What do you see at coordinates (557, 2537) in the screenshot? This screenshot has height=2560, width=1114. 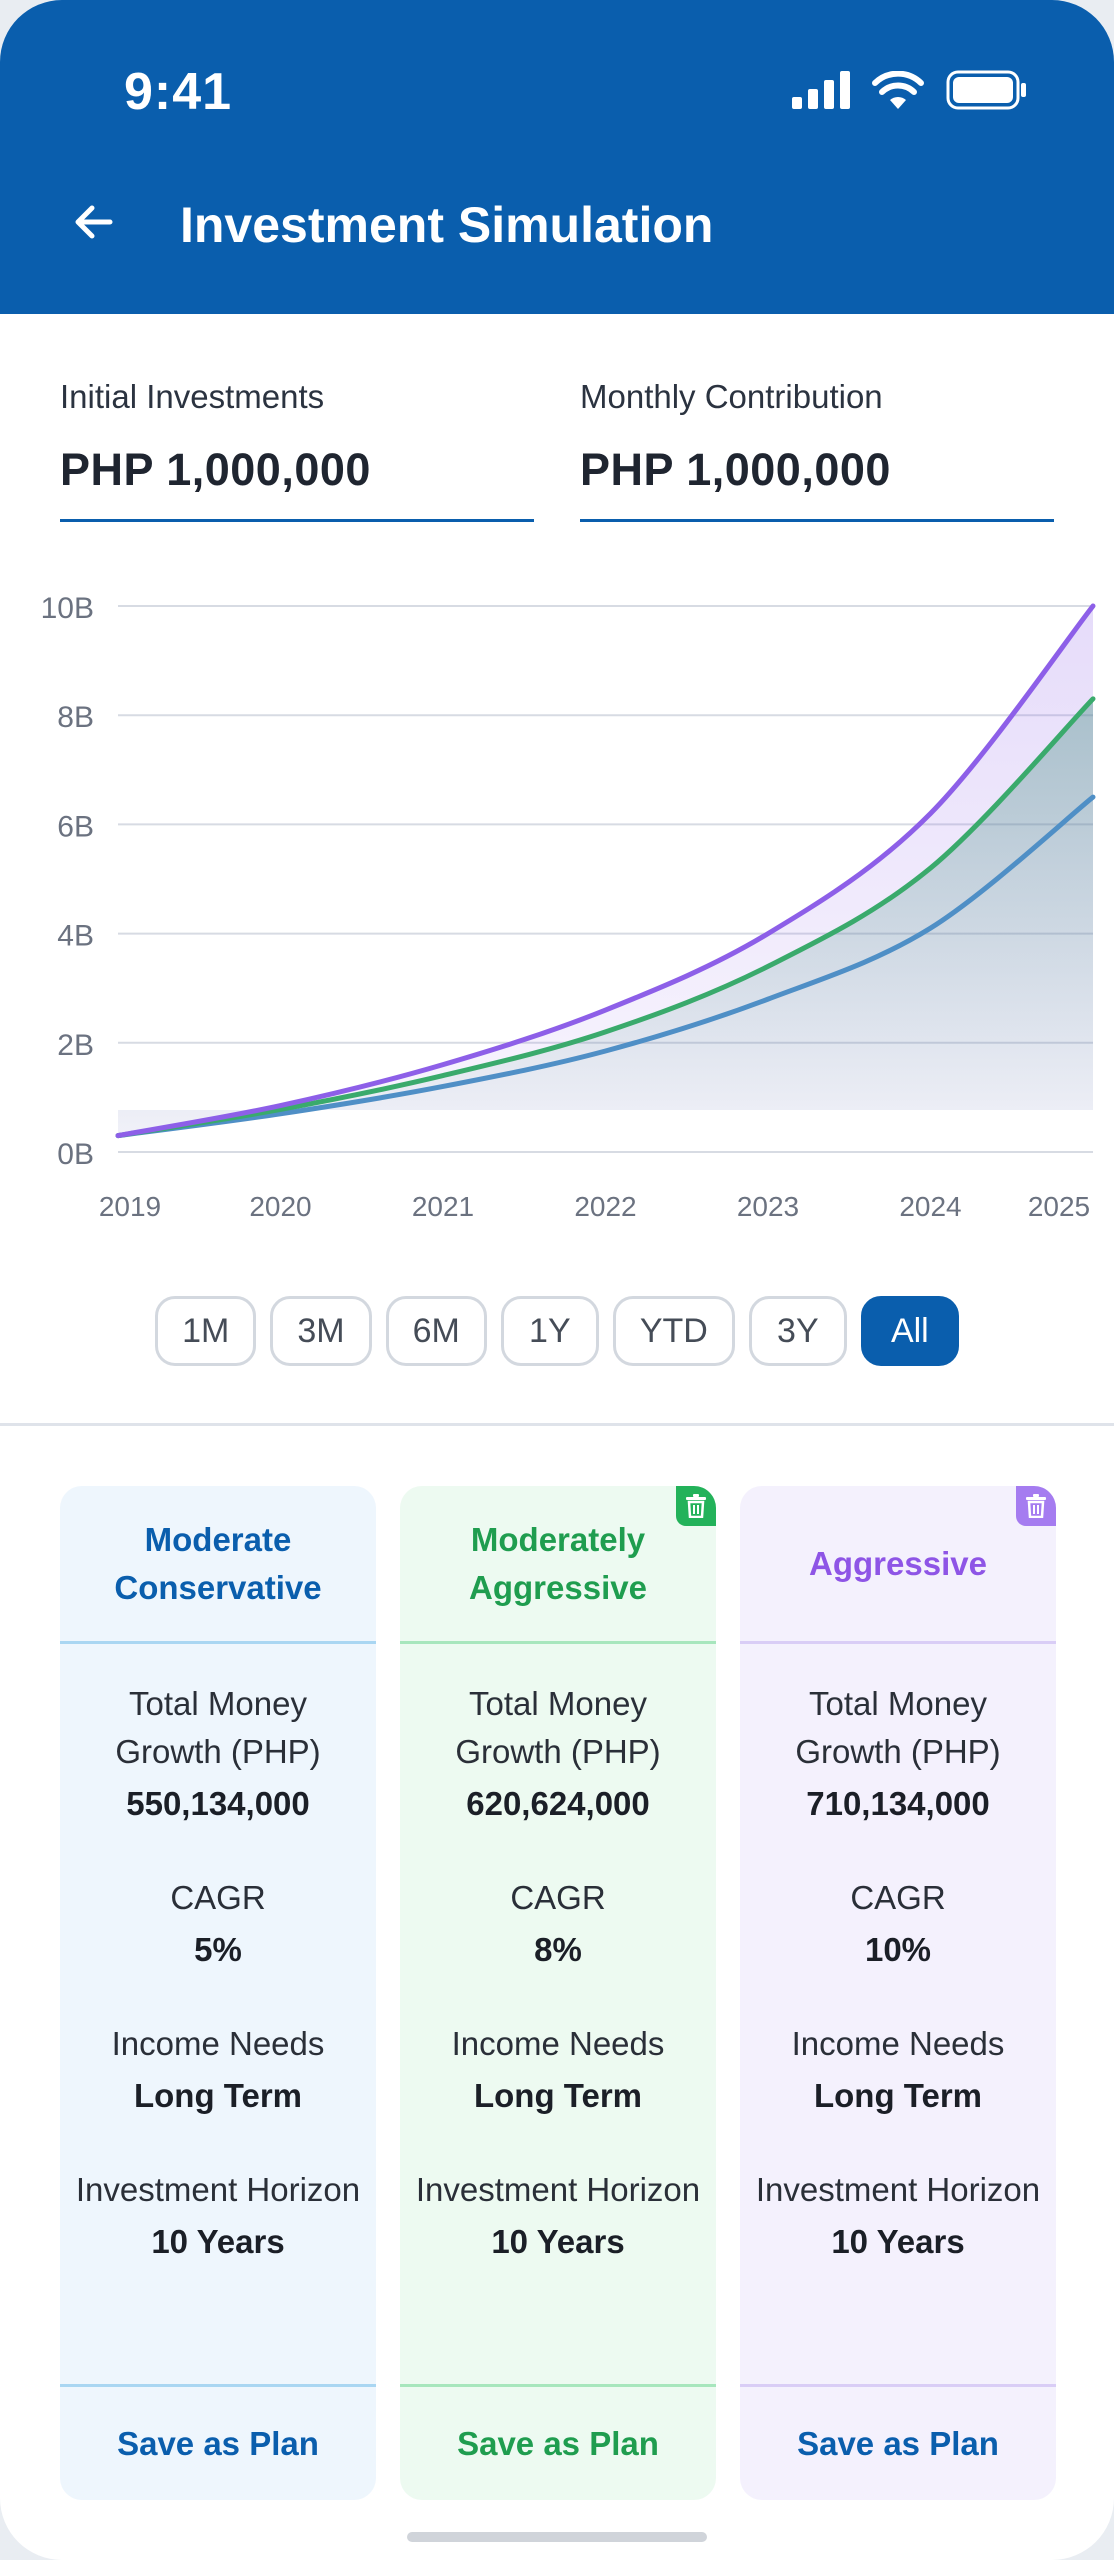 I see `home-indicator` at bounding box center [557, 2537].